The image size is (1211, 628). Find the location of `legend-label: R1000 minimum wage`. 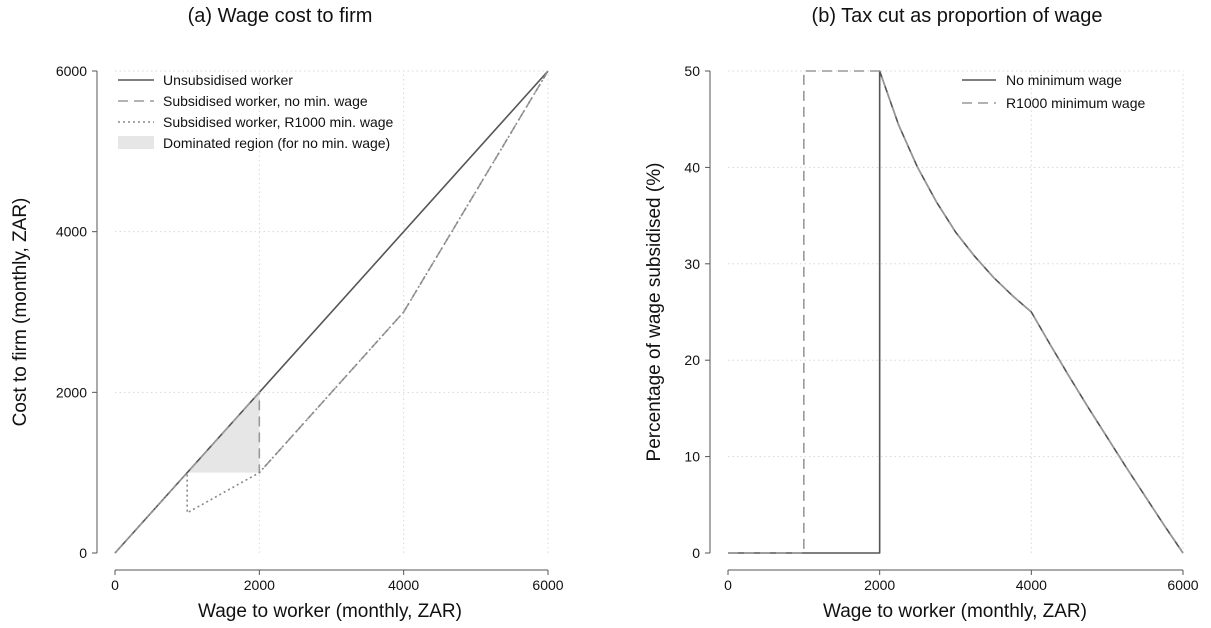

legend-label: R1000 minimum wage is located at coordinates (1075, 103).